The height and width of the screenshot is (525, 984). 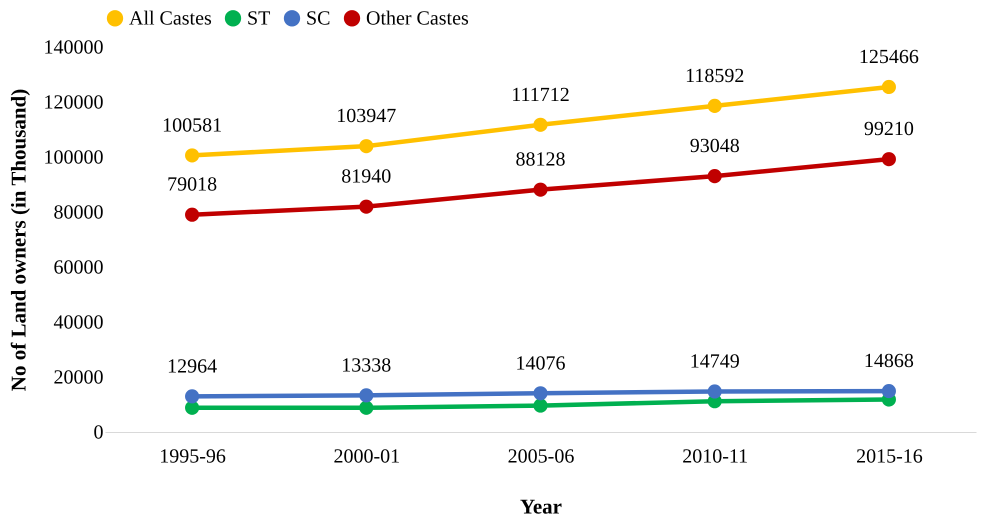 I want to click on x-tick-label: 2005-06, so click(x=541, y=457).